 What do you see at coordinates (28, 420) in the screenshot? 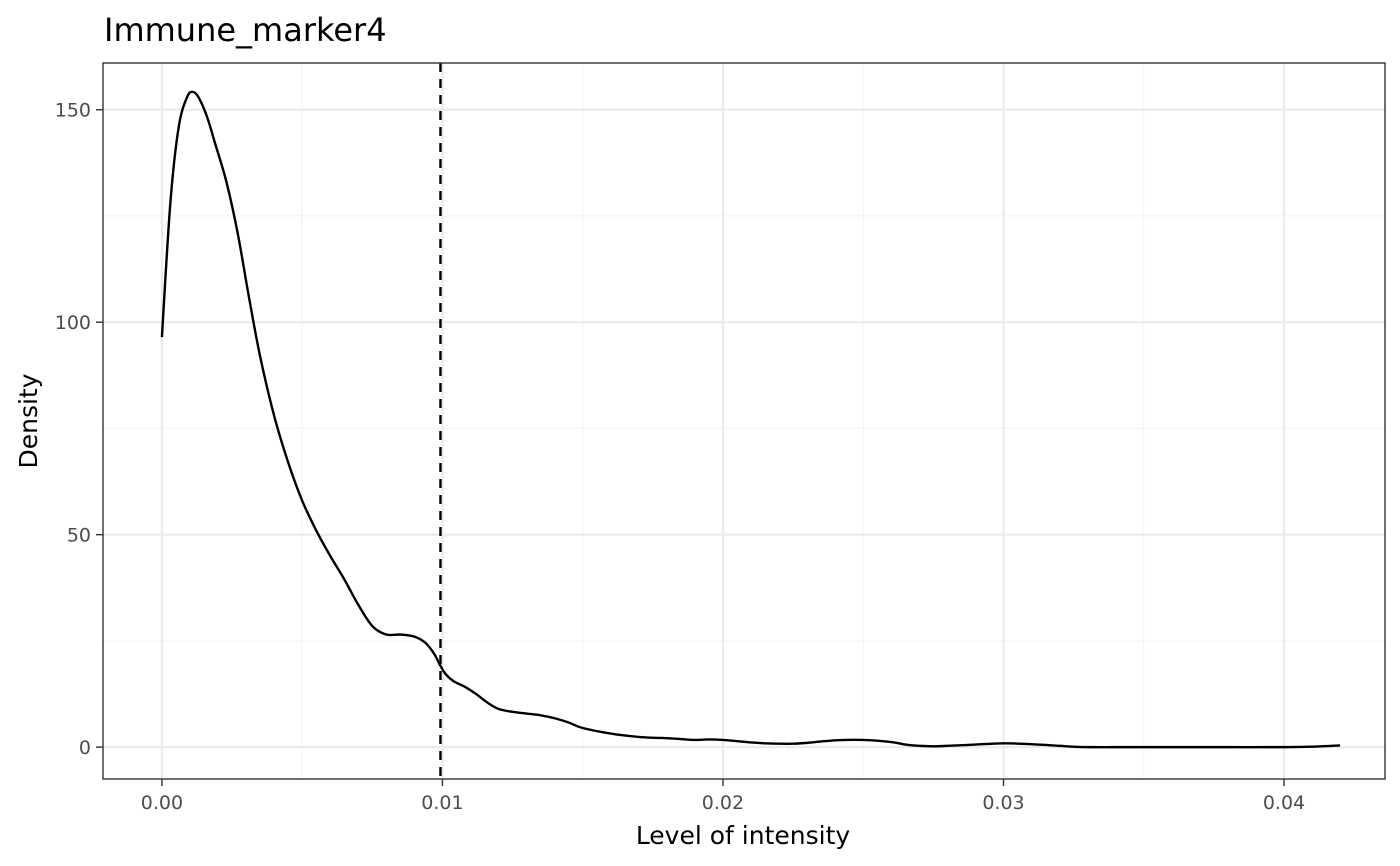
I see `y-axis-title: Density` at bounding box center [28, 420].